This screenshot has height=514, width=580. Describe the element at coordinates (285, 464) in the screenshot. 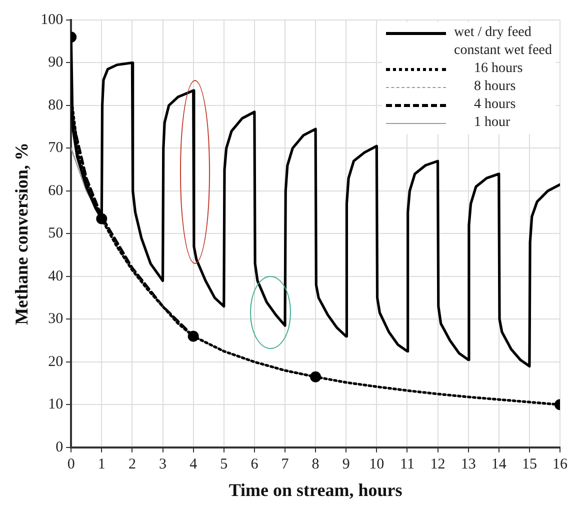

I see `x-tick-label: 7` at that location.